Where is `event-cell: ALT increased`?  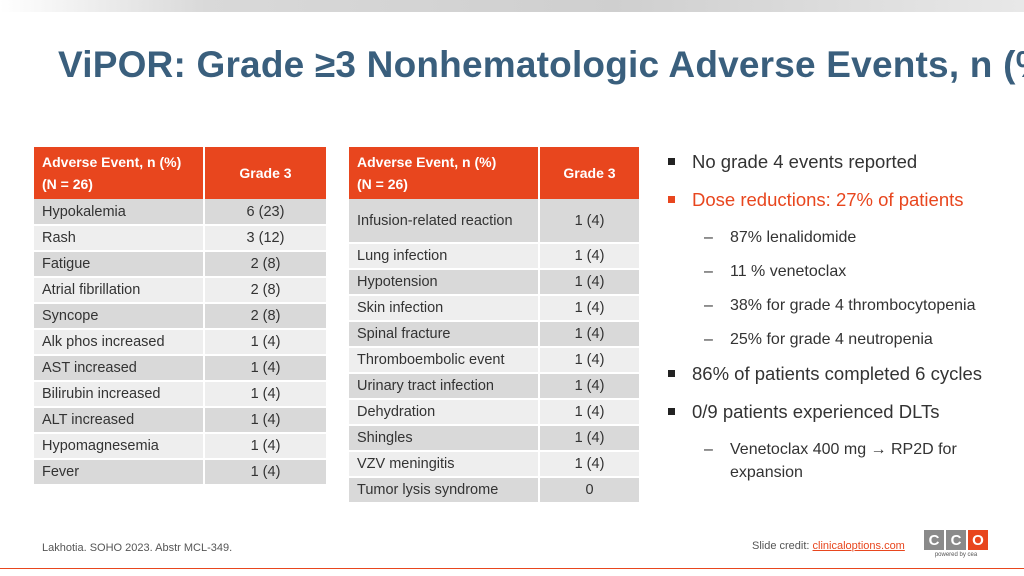 event-cell: ALT increased is located at coordinates (119, 420).